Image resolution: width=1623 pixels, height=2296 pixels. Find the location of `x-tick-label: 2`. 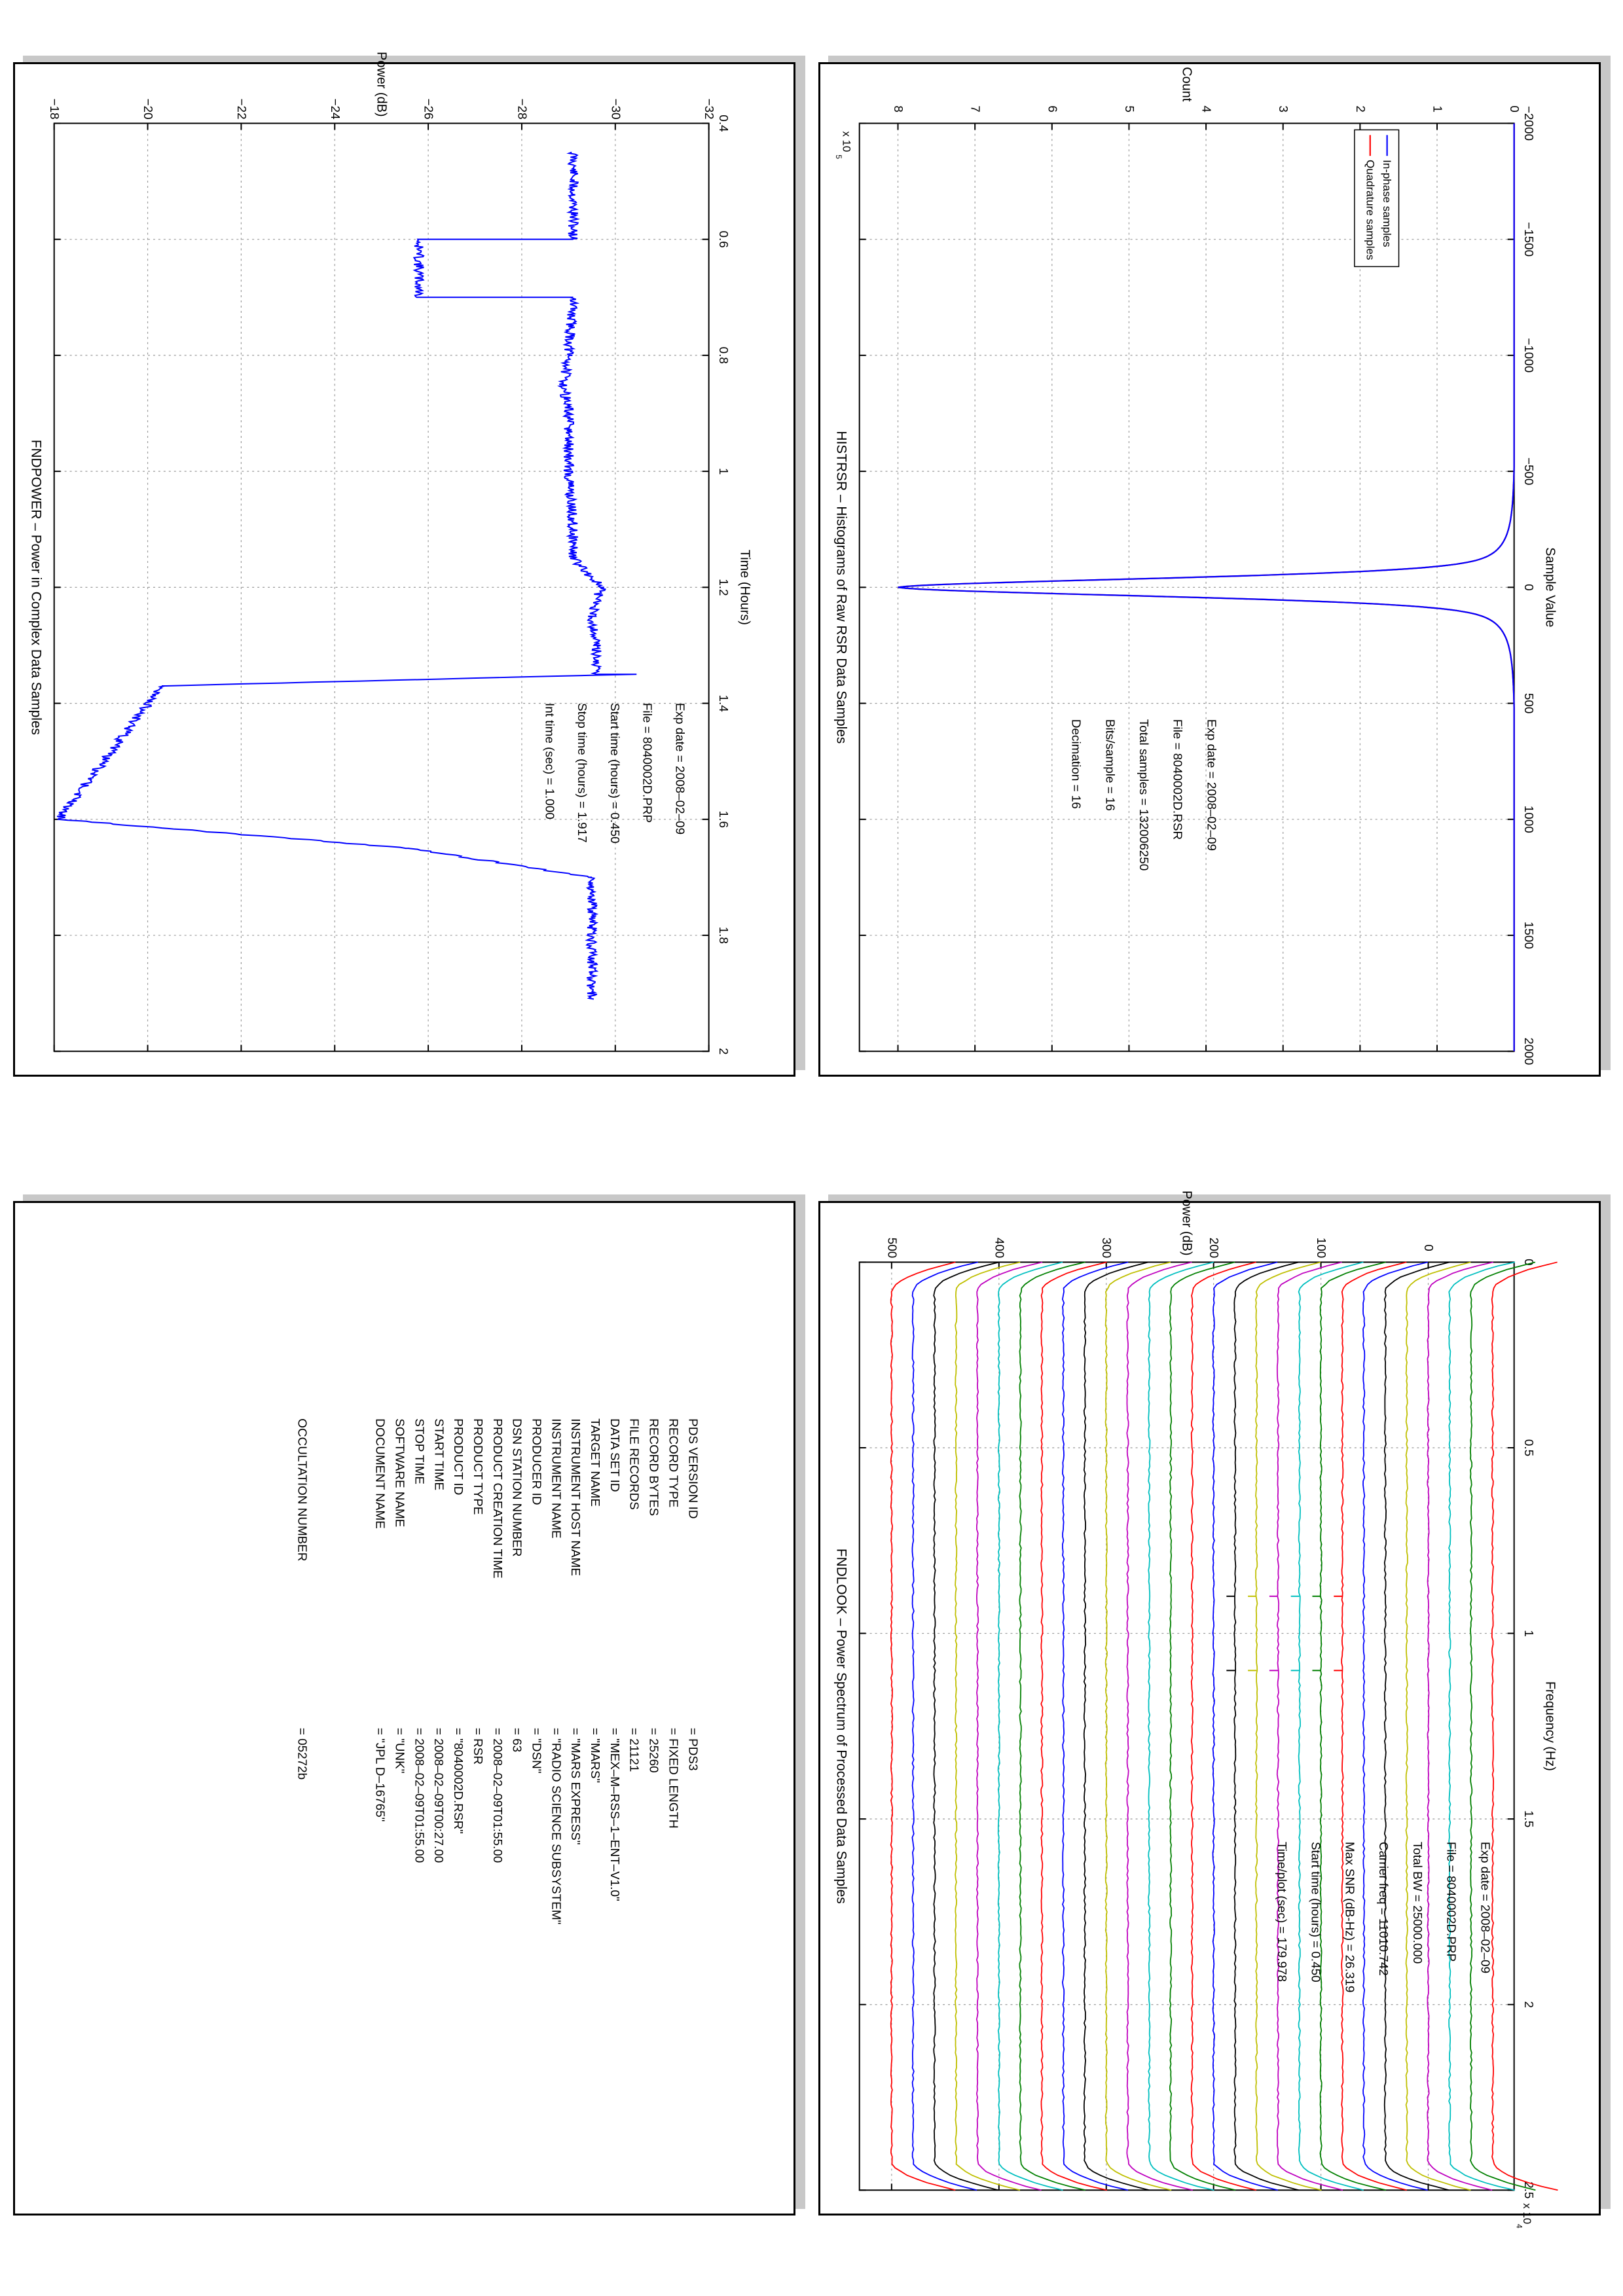

x-tick-label: 2 is located at coordinates (723, 1051).